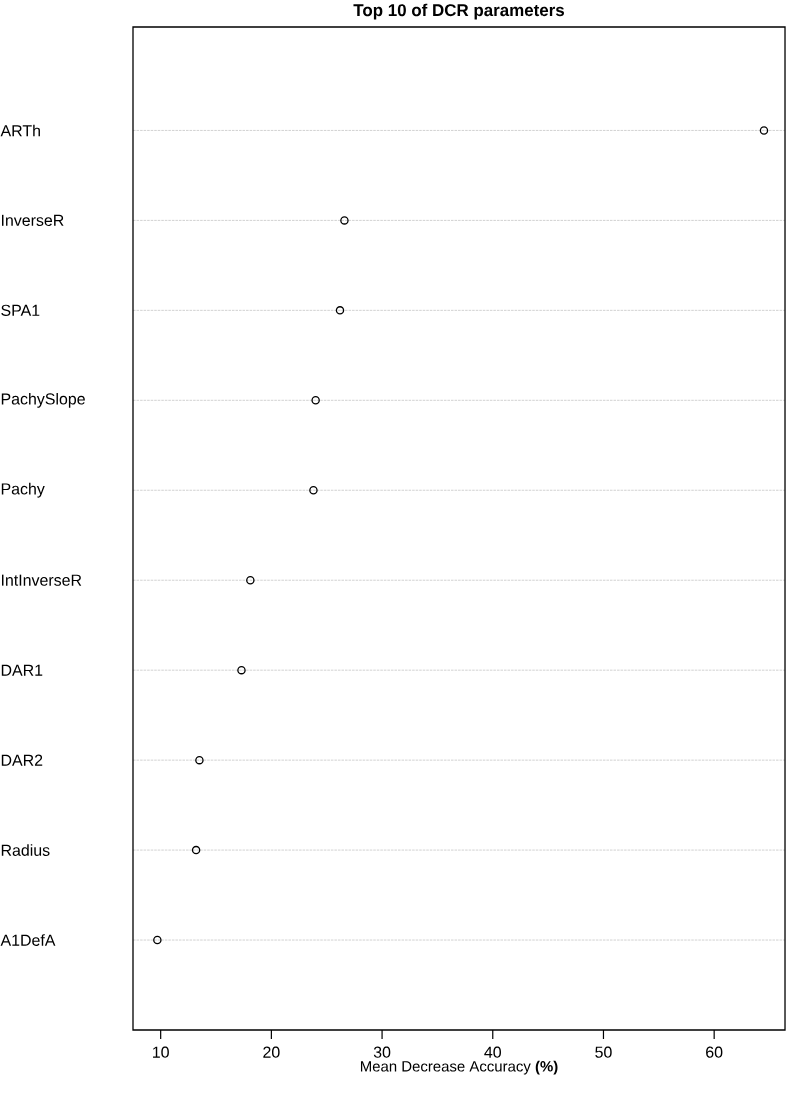 Image resolution: width=787 pixels, height=1111 pixels. I want to click on x-tick-label: 30, so click(382, 1052).